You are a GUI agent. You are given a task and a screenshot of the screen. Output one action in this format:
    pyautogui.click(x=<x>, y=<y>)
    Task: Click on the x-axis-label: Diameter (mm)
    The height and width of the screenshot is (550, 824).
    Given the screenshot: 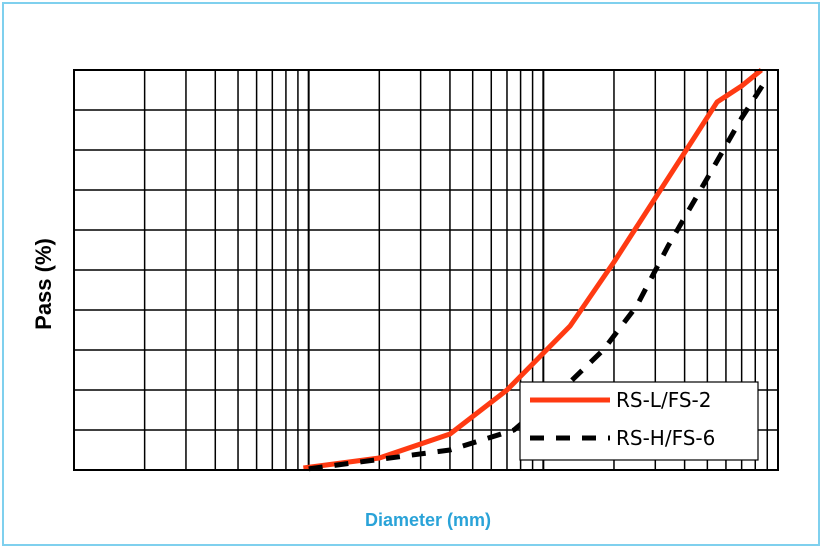 What is the action you would take?
    pyautogui.click(x=428, y=520)
    